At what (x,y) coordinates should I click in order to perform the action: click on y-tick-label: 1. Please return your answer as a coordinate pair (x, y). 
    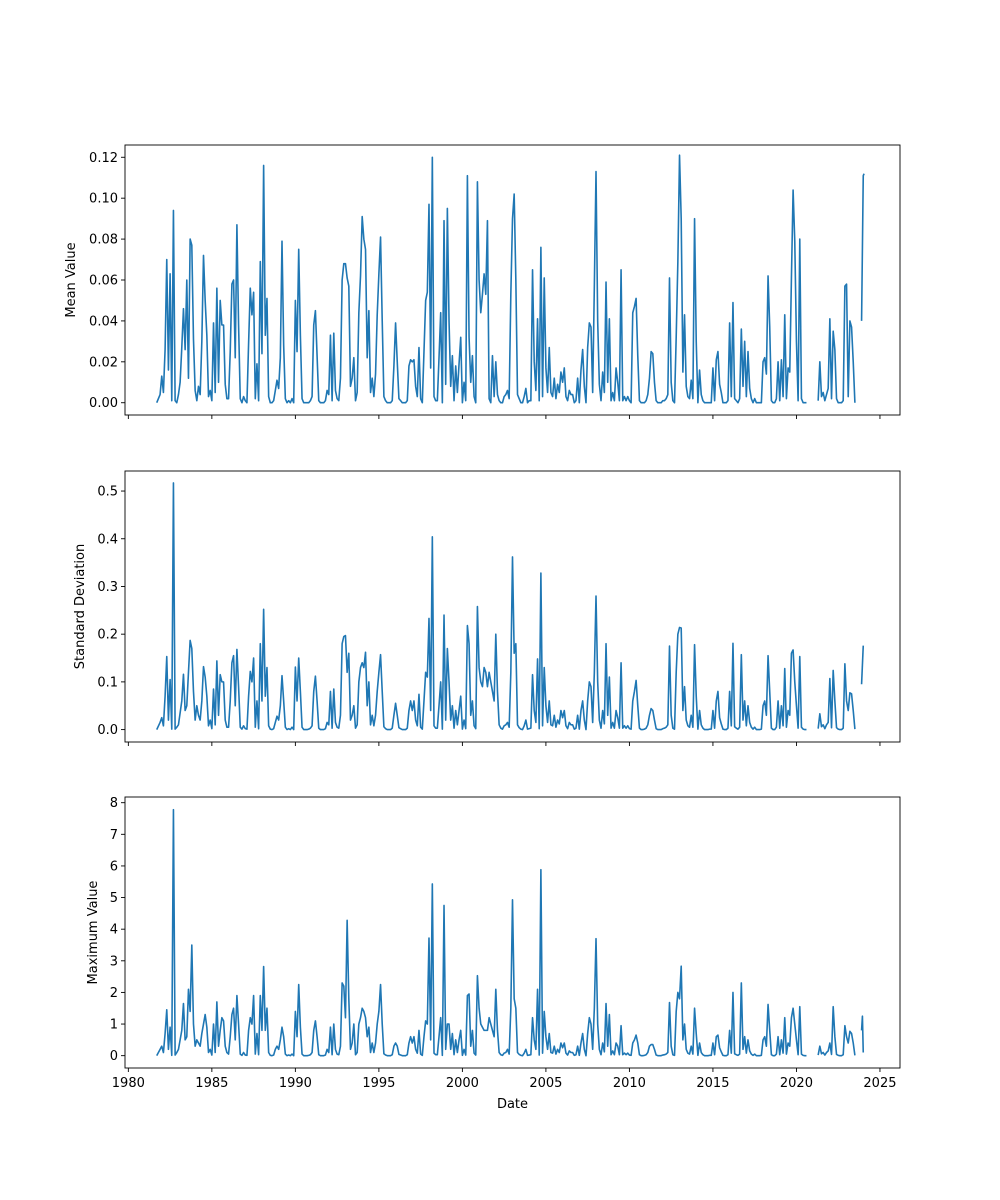
    Looking at the image, I should click on (114, 1025).